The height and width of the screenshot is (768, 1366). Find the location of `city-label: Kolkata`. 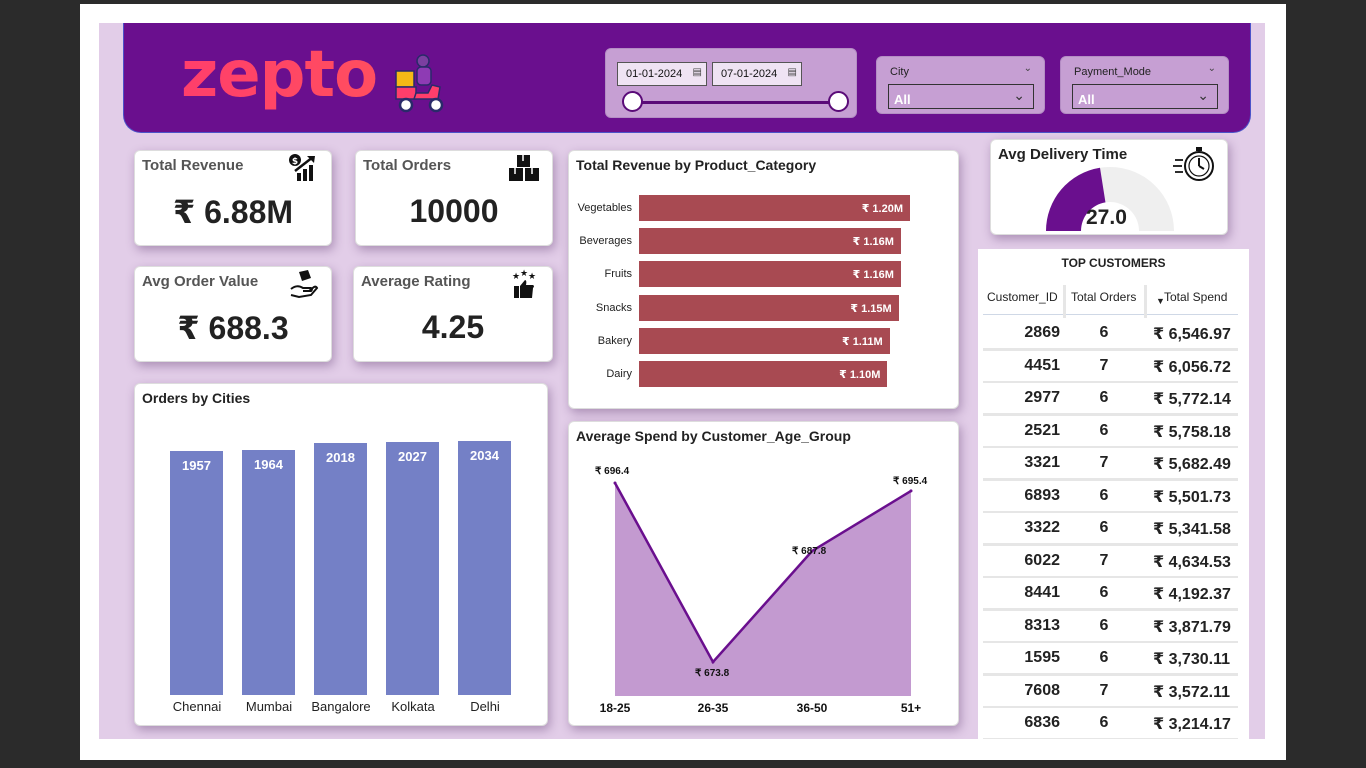

city-label: Kolkata is located at coordinates (413, 706).